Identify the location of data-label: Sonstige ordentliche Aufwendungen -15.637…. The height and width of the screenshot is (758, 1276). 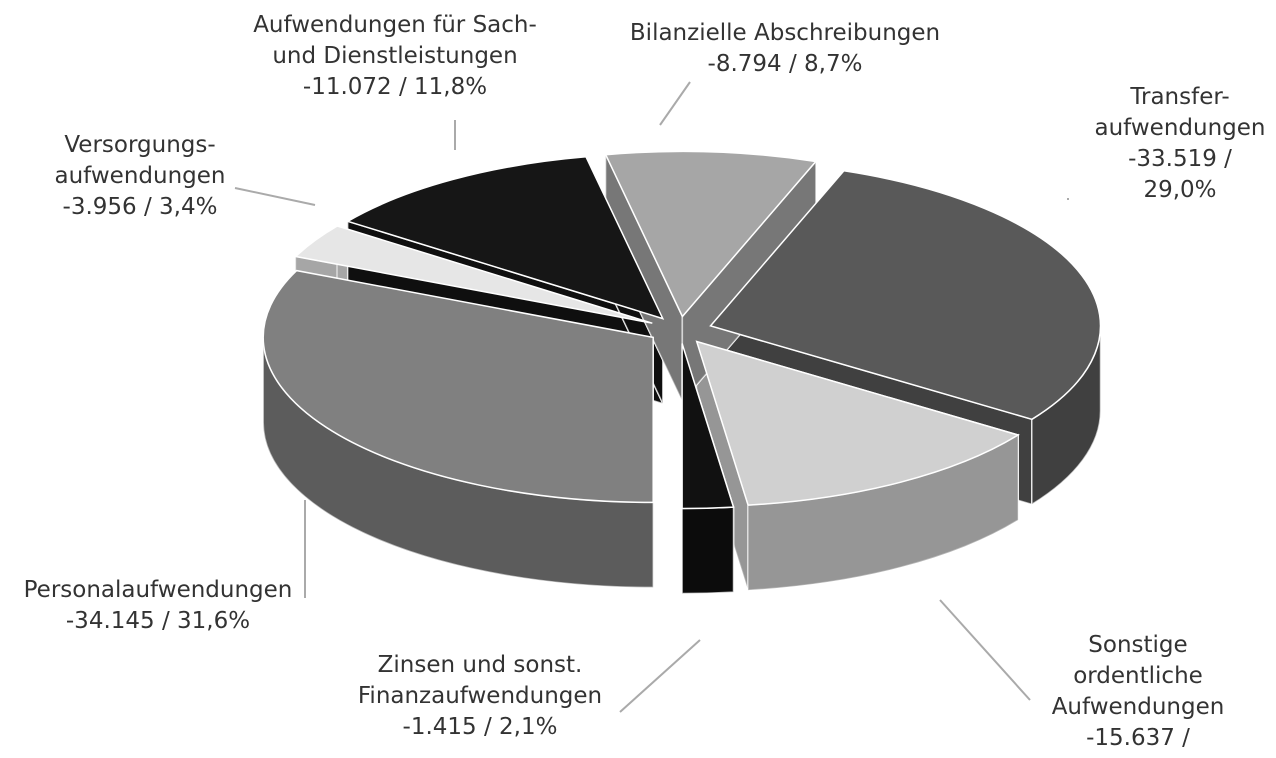
(1138, 694).